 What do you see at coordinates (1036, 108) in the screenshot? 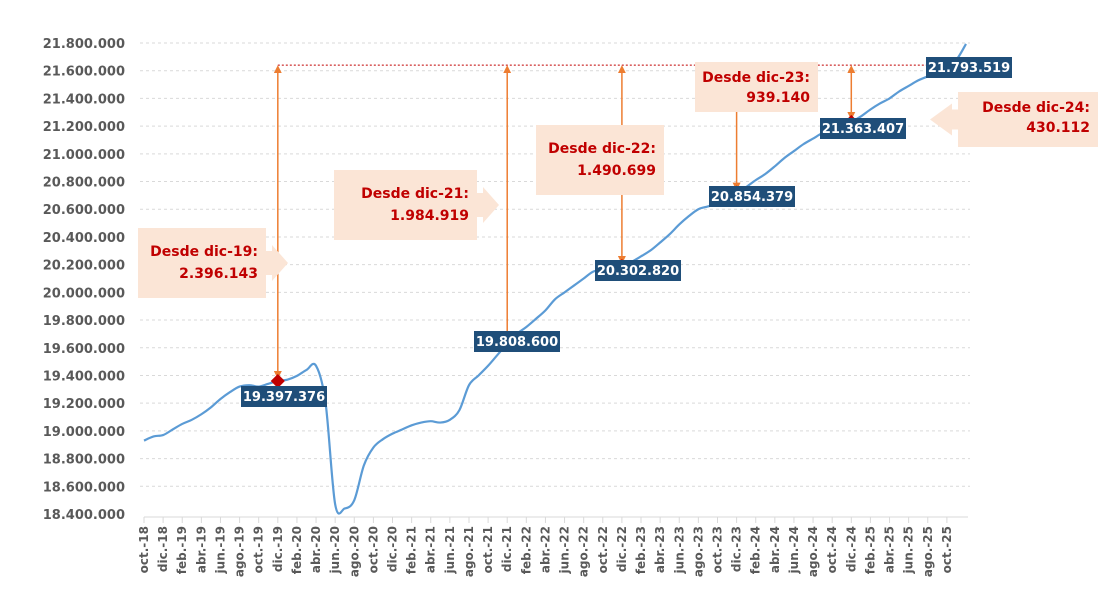
I see `callout-title: Desde dic-24:` at bounding box center [1036, 108].